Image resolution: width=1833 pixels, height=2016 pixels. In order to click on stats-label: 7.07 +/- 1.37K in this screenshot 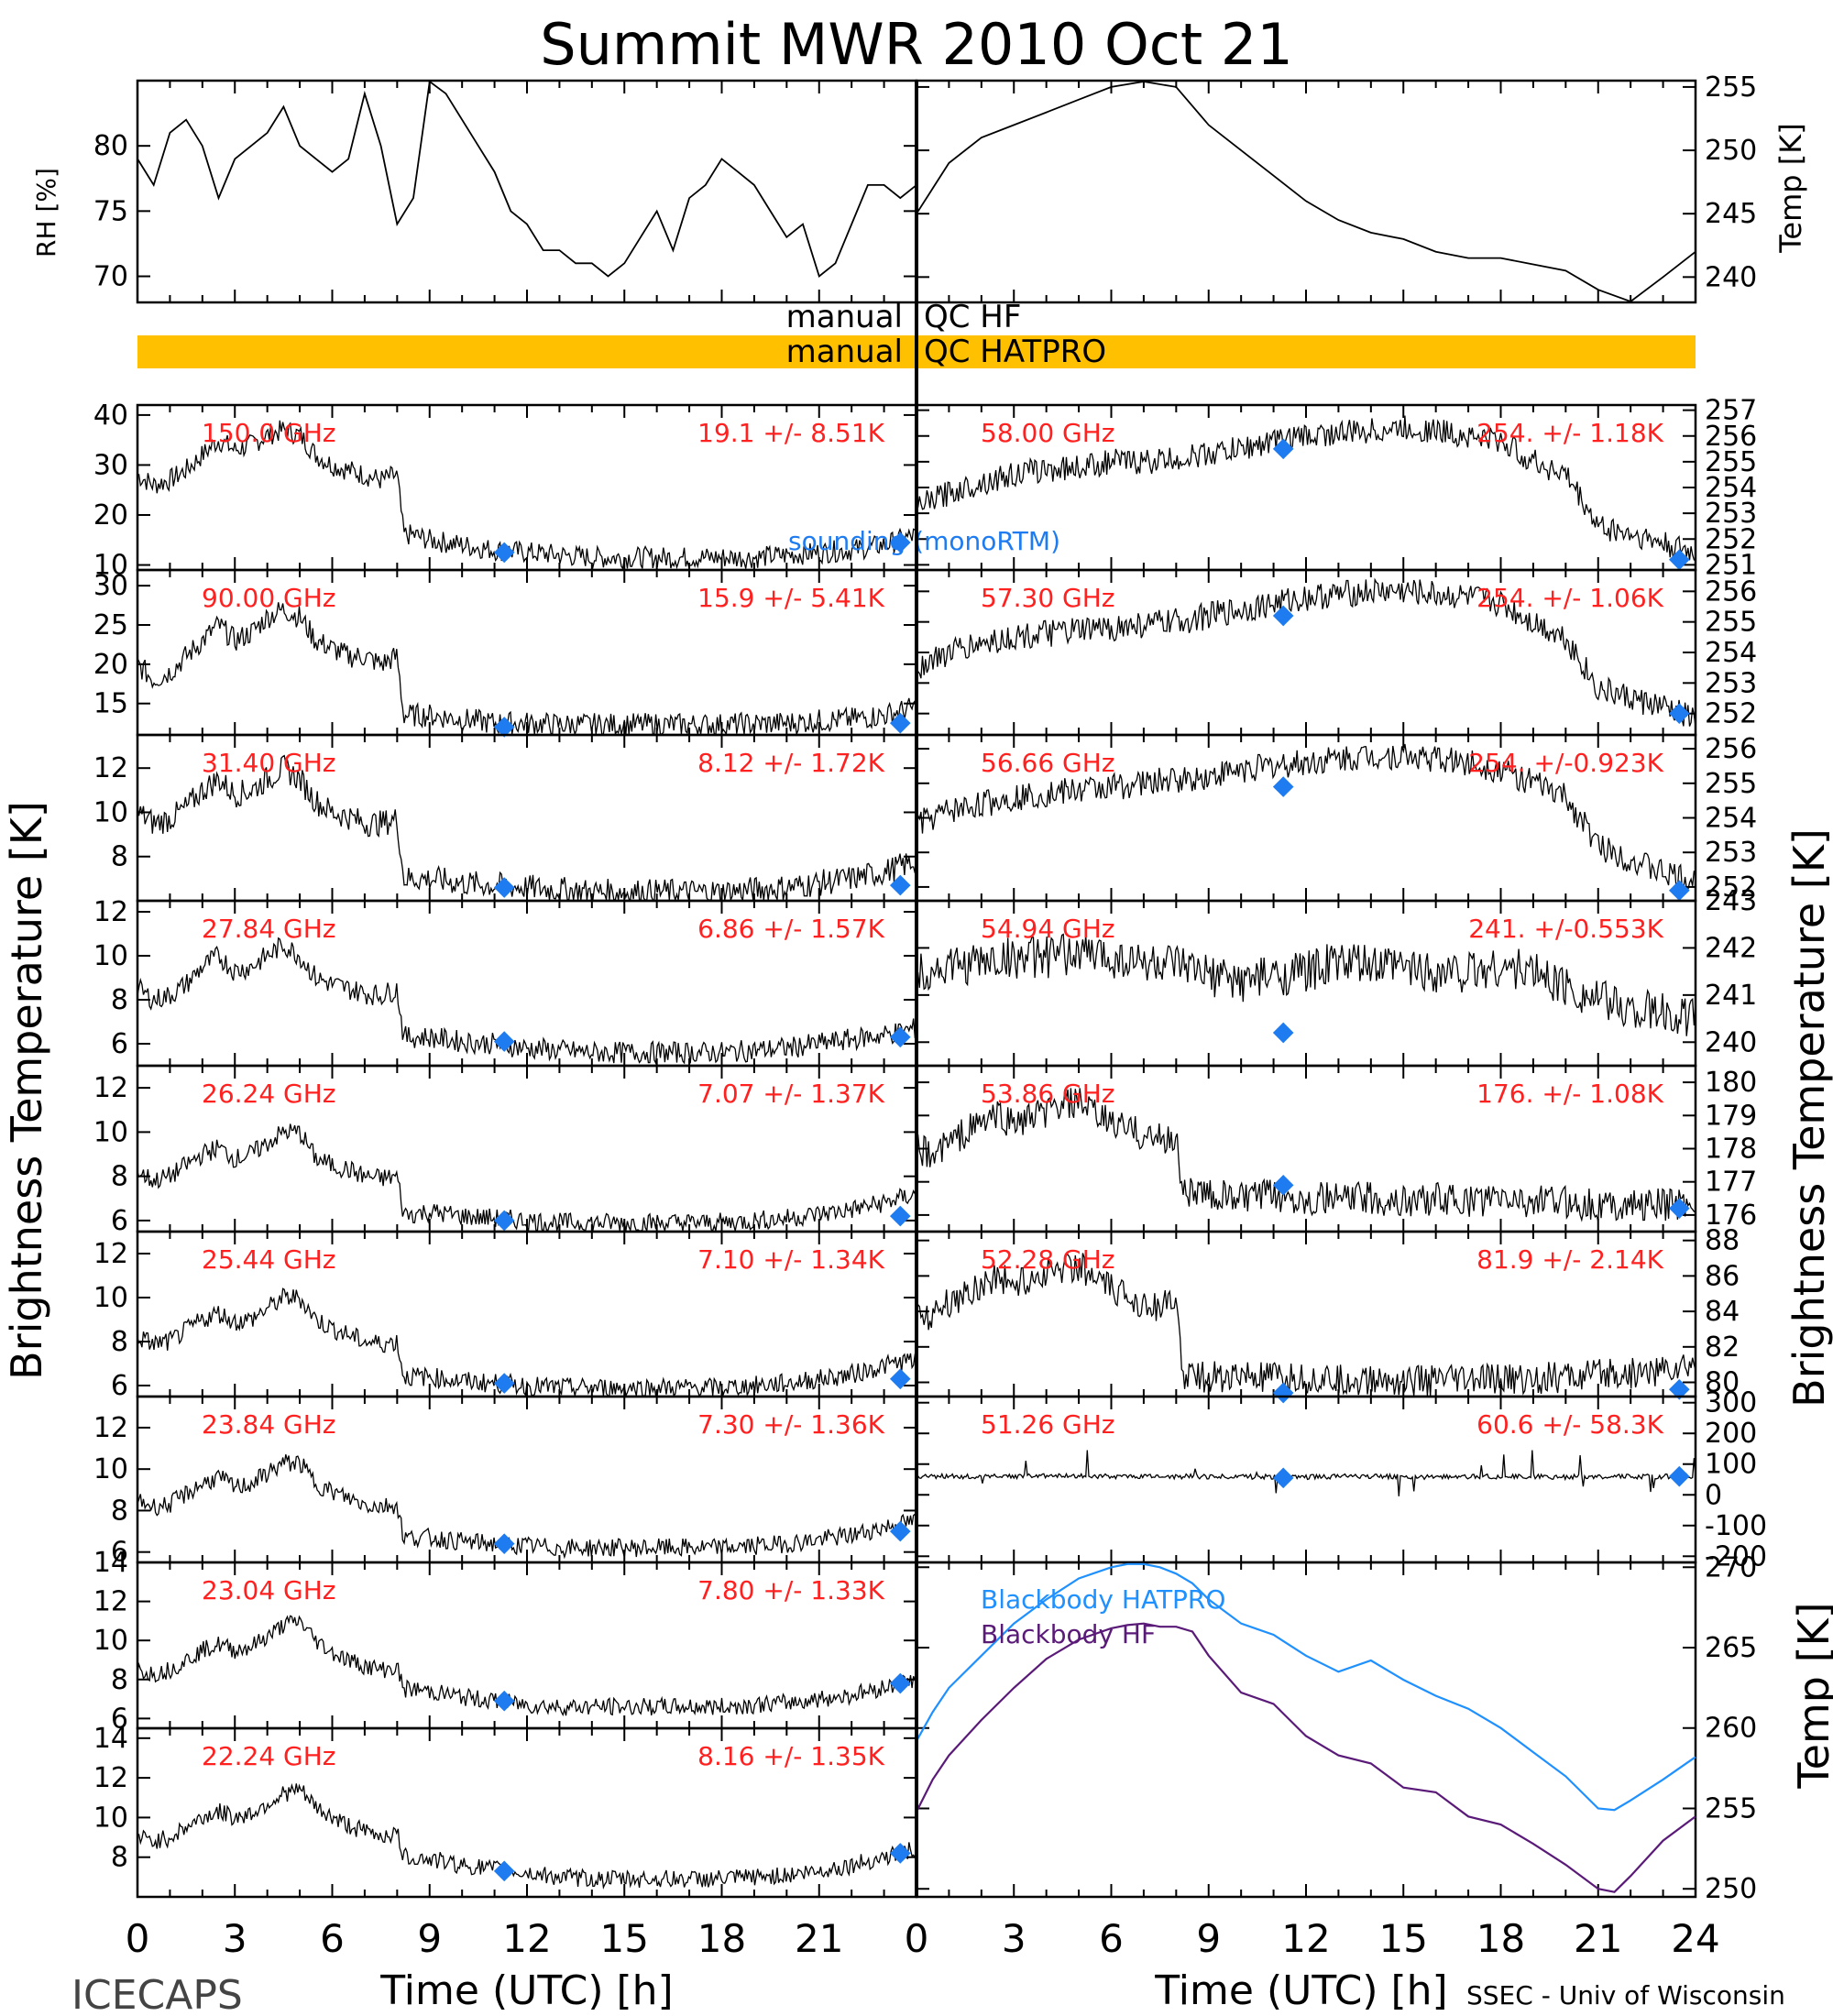, I will do `click(790, 1094)`.